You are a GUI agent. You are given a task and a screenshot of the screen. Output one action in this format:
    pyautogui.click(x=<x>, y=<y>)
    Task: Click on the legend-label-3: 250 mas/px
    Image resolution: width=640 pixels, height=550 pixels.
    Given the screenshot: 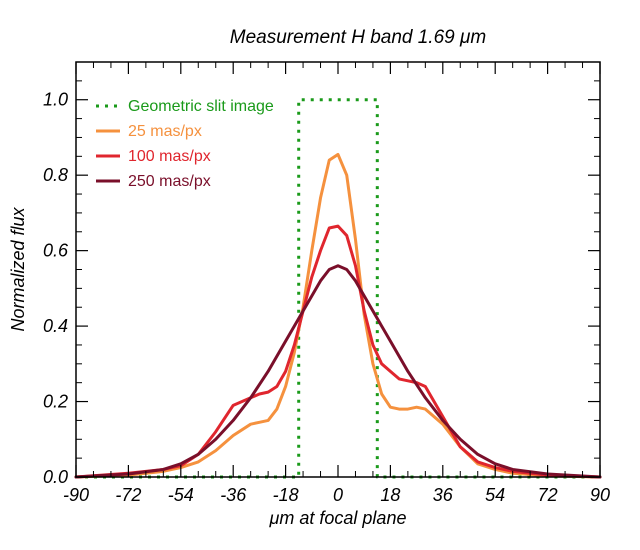 What is the action you would take?
    pyautogui.click(x=169, y=181)
    